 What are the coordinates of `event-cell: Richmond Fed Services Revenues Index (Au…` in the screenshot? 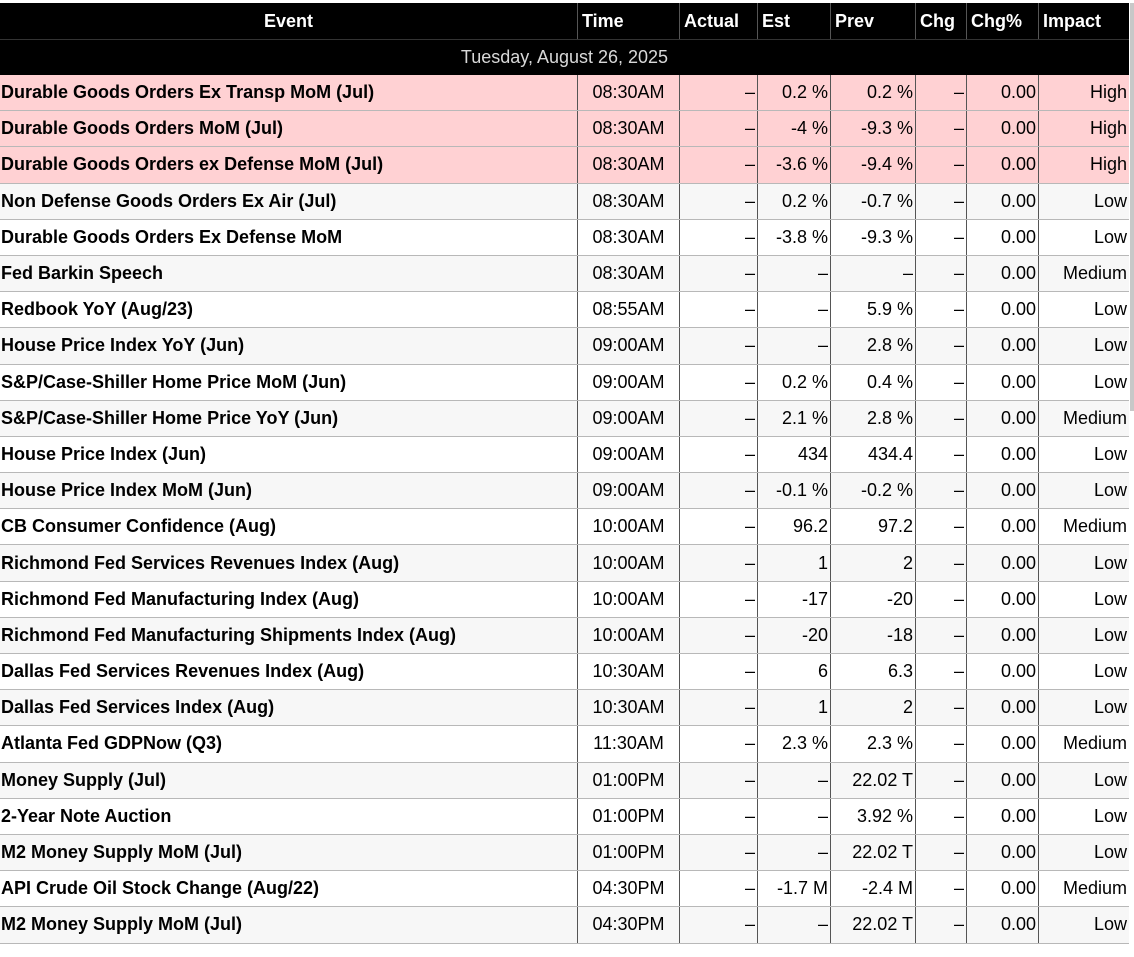 It's located at (289, 563).